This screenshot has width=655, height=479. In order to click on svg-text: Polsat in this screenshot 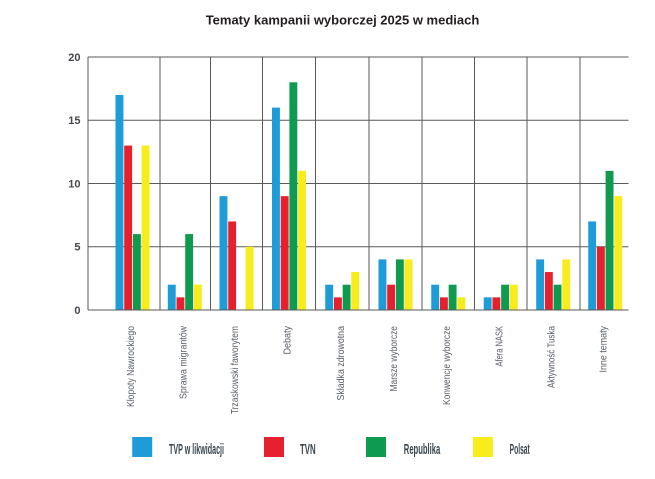, I will do `click(520, 450)`.